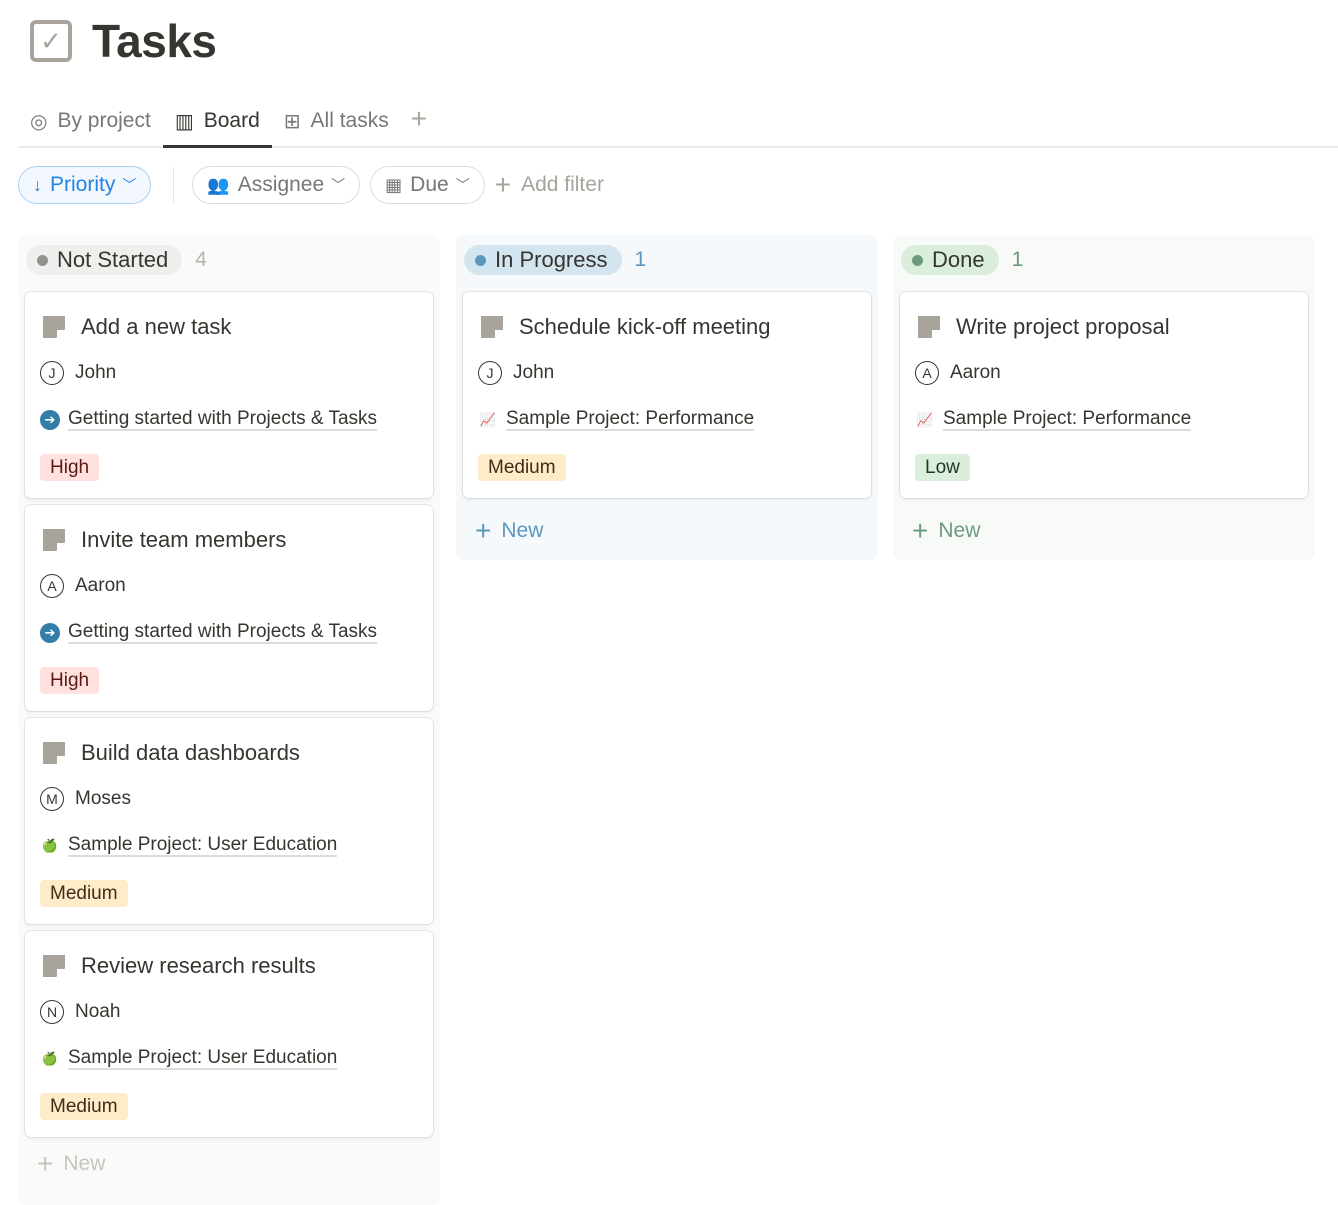 The image size is (1338, 1205). What do you see at coordinates (104, 120) in the screenshot?
I see `tab-label: By project` at bounding box center [104, 120].